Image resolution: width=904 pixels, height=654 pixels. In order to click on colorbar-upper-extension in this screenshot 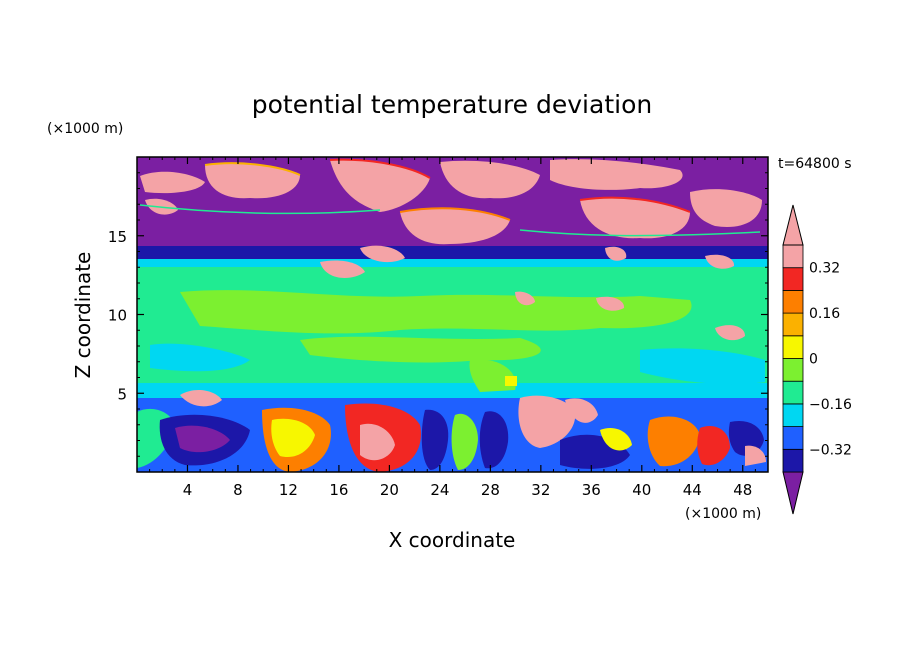, I will do `click(793, 225)`.